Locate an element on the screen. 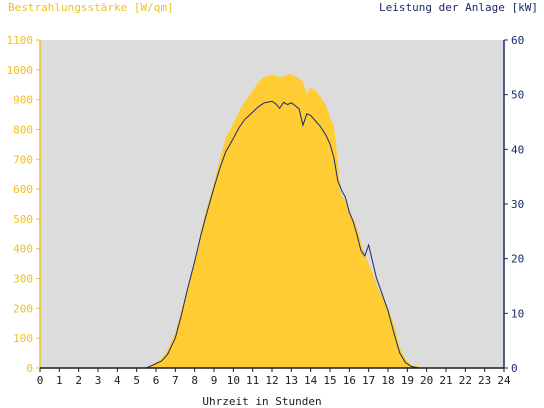 Image resolution: width=544 pixels, height=408 pixels. left-tick-label: 300 is located at coordinates (23, 279).